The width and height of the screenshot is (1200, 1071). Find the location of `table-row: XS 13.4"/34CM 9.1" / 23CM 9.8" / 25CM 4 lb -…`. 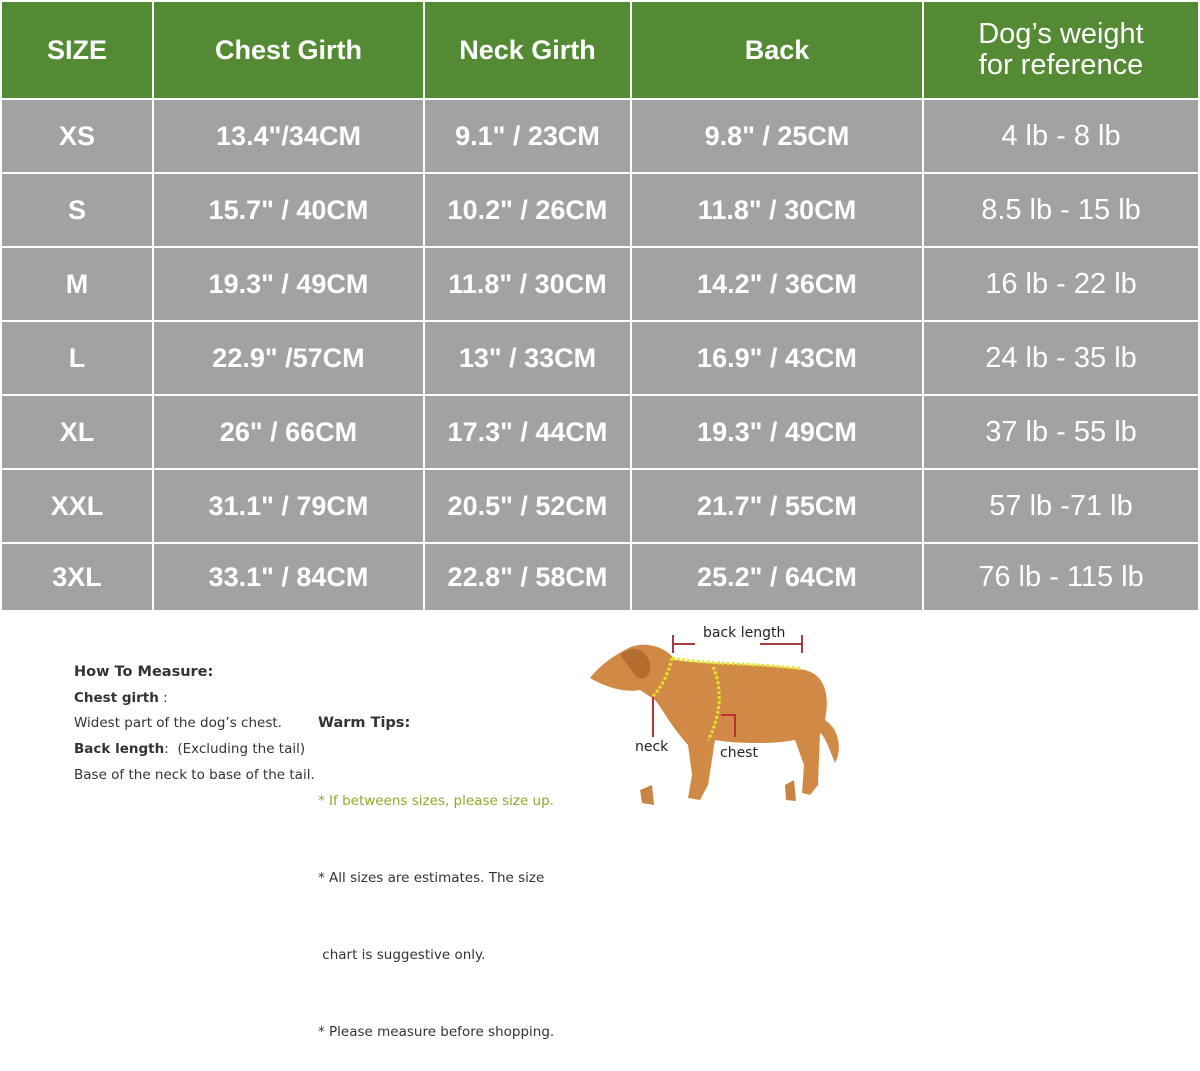

table-row: XS 13.4"/34CM 9.1" / 23CM 9.8" / 25CM 4 lb -… is located at coordinates (600, 136).